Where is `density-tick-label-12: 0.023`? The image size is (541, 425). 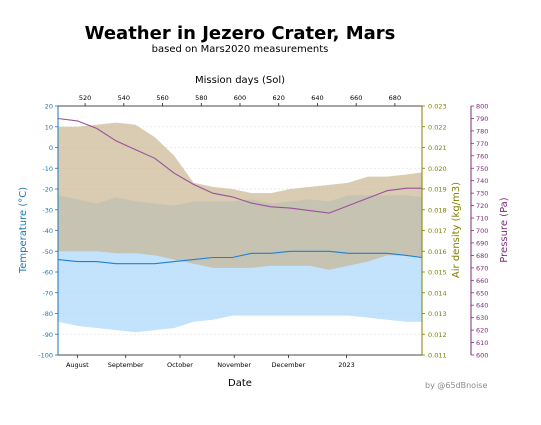
density-tick-label-12: 0.023 is located at coordinates (437, 107).